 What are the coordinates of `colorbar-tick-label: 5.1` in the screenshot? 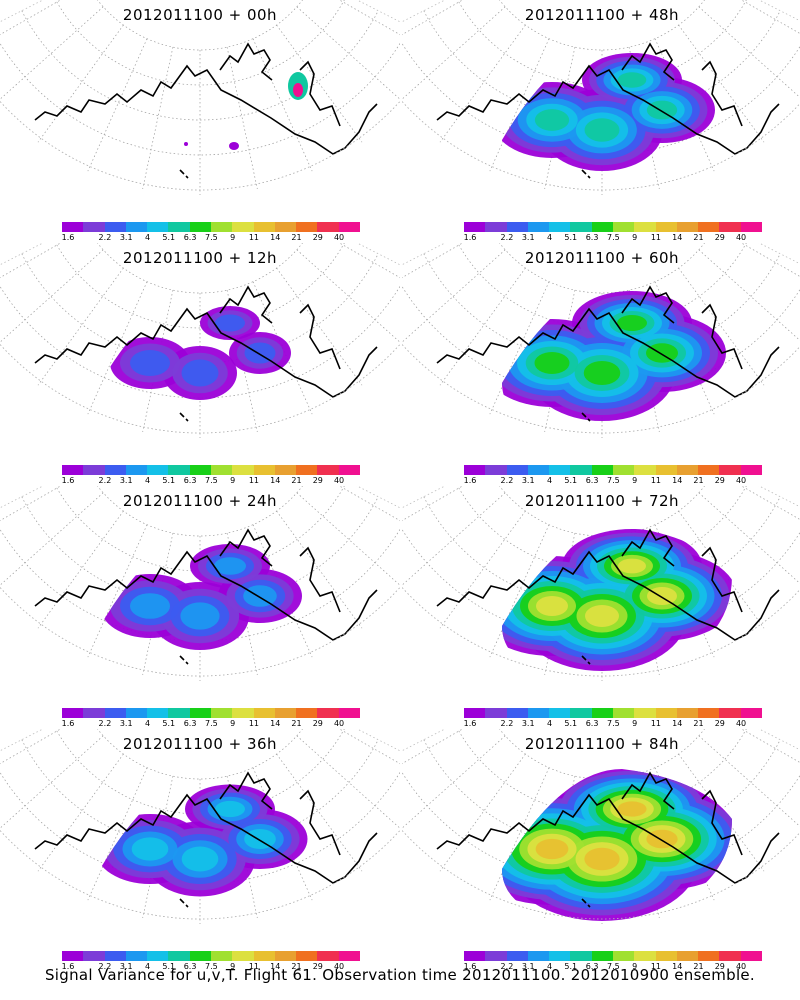 It's located at (571, 237).